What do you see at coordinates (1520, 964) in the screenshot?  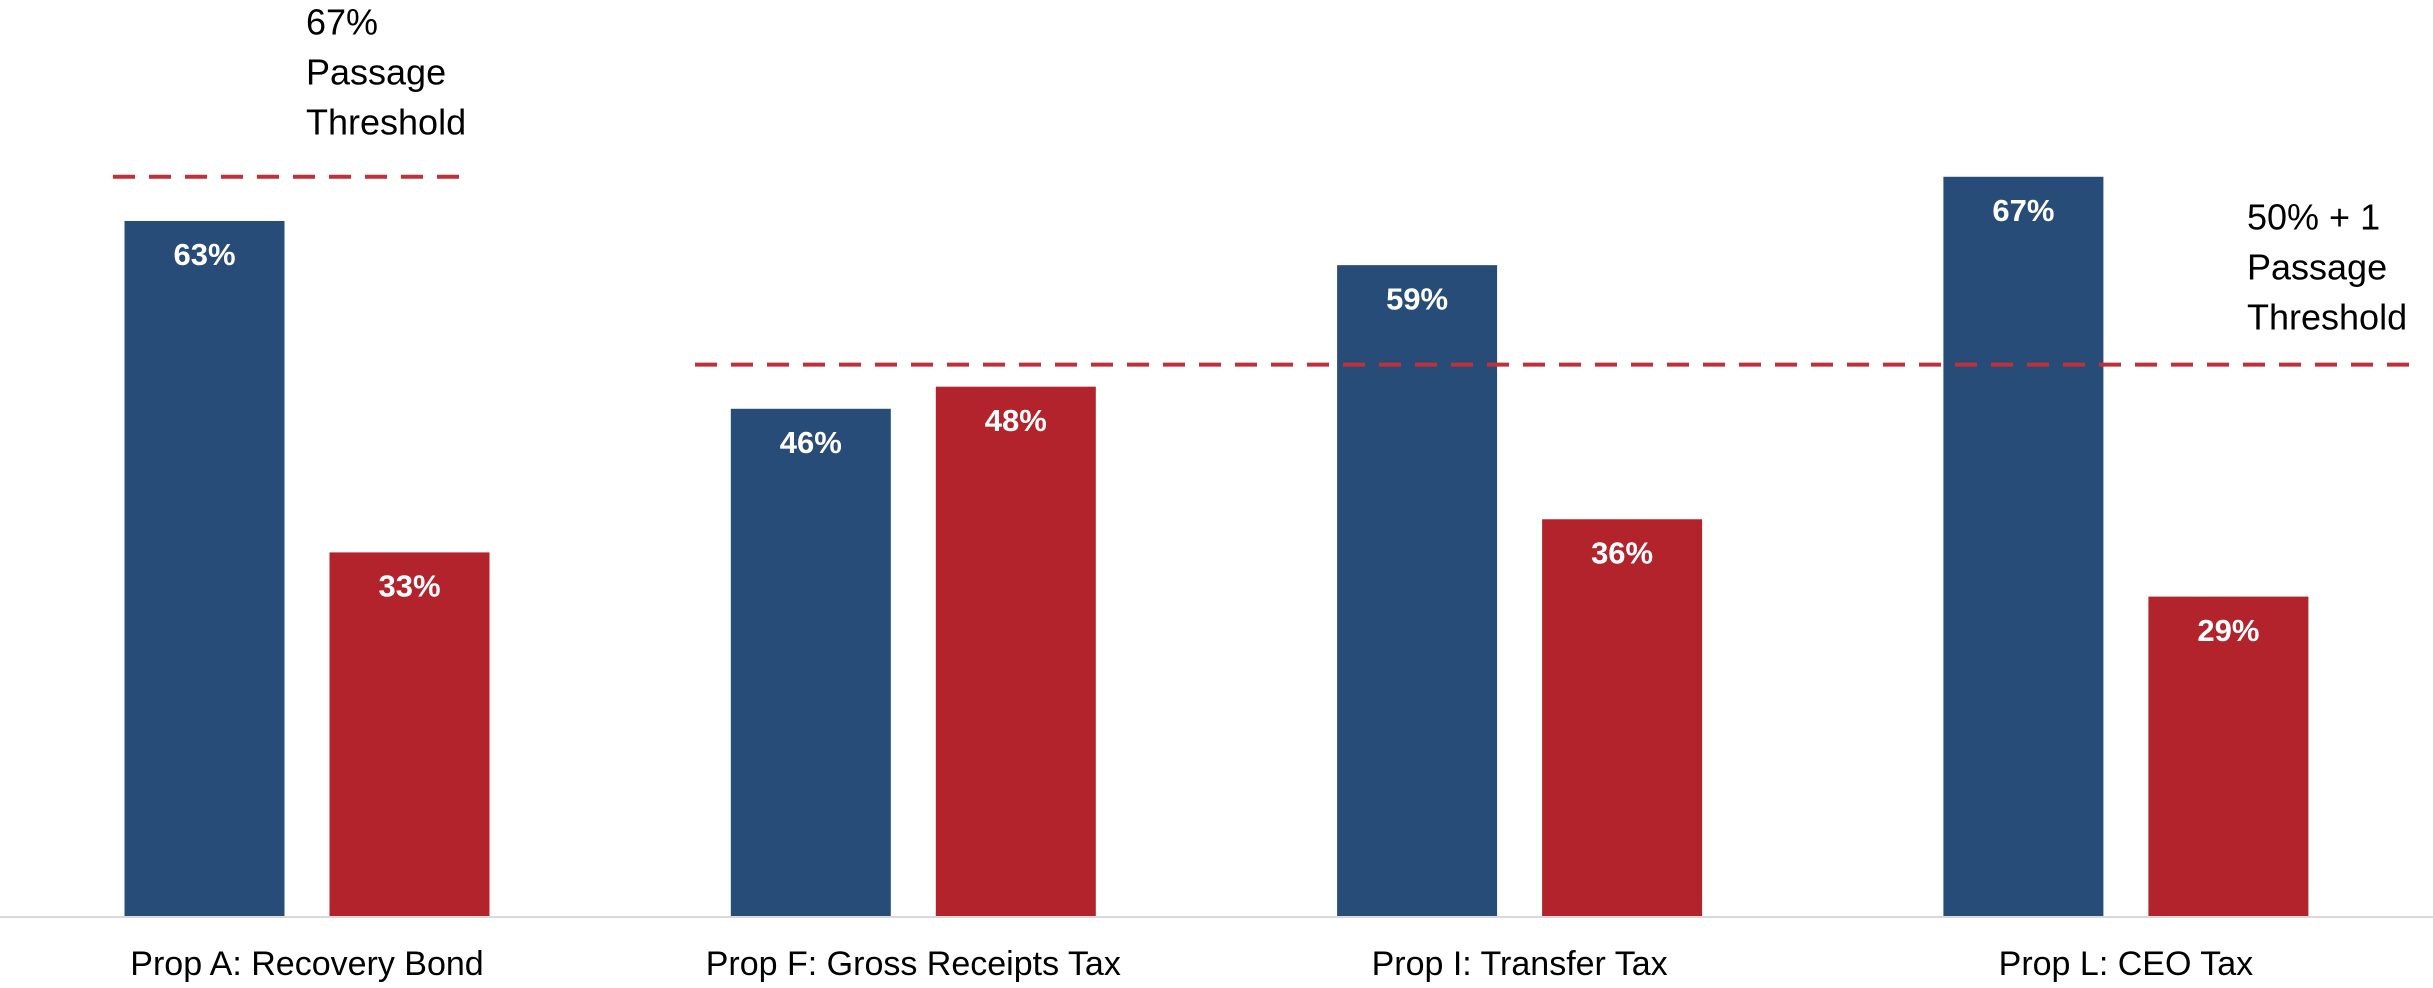 I see `x-tick-label: Prop I: Transfer Tax` at bounding box center [1520, 964].